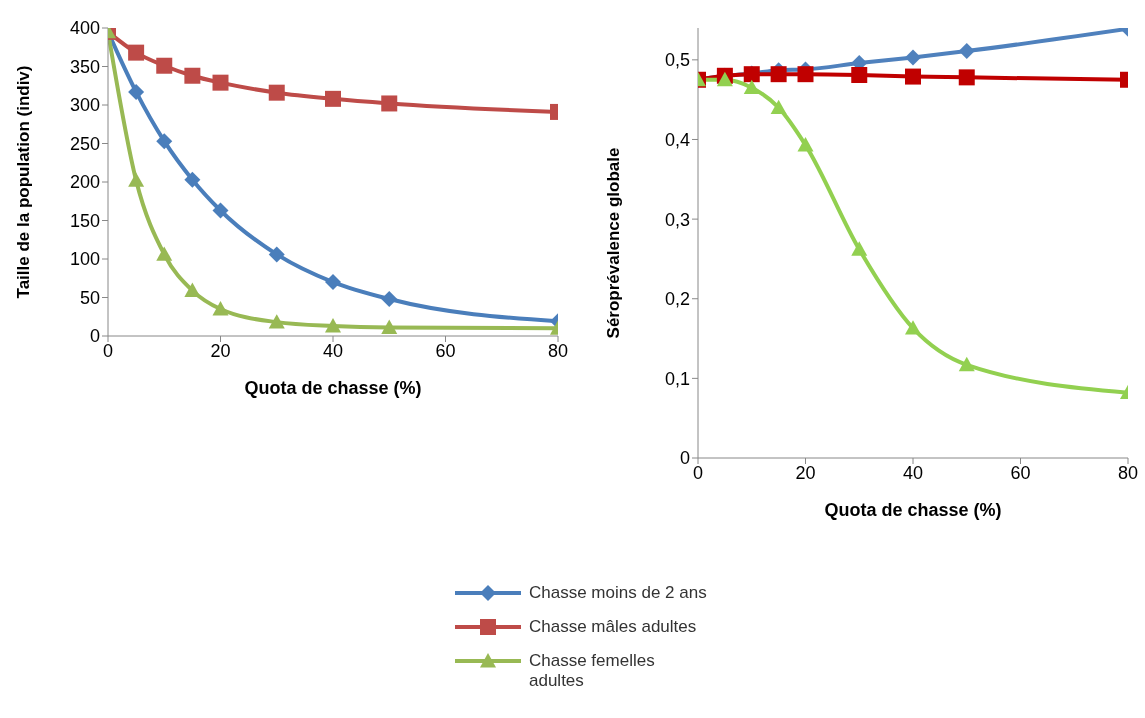 The width and height of the screenshot is (1145, 718). I want to click on y-tick-label: 0,2, so click(677, 299).